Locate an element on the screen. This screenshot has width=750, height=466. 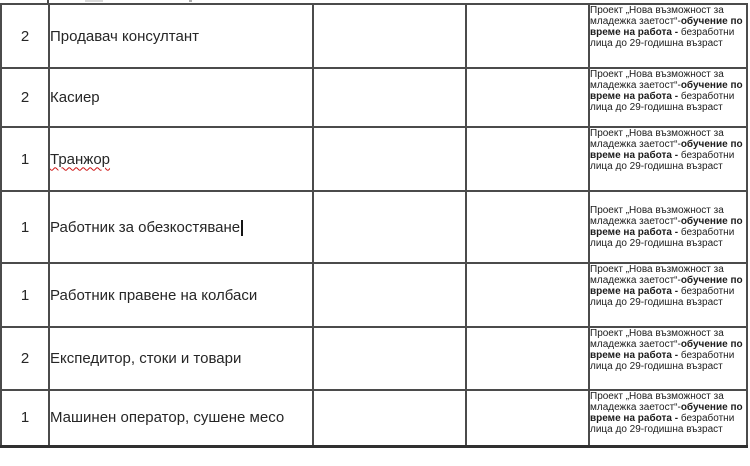
position-title: Работник правене на колбаси is located at coordinates (154, 295).